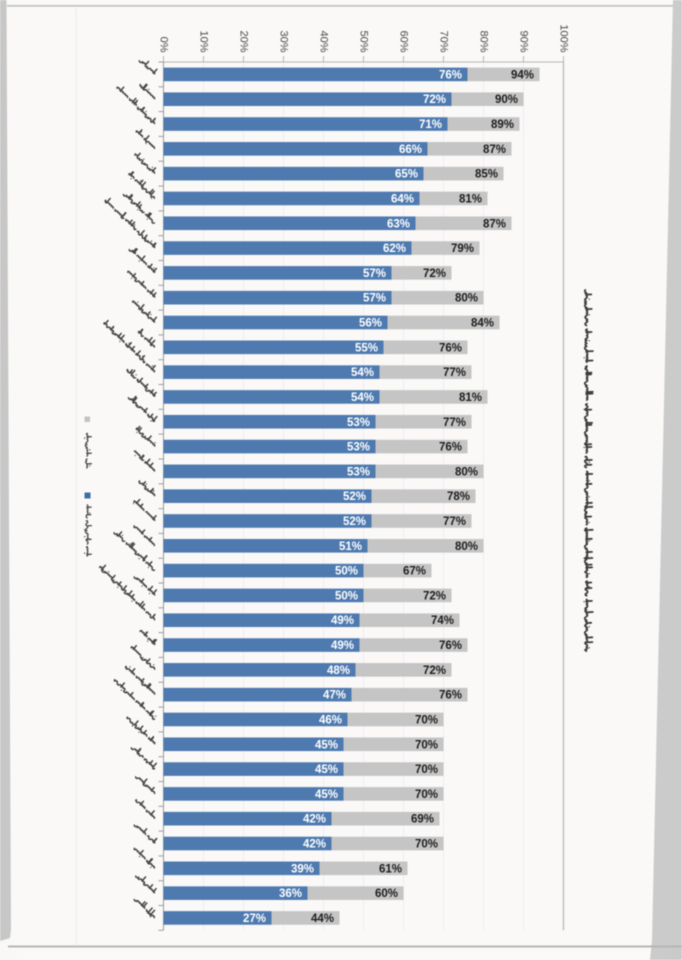 The height and width of the screenshot is (960, 682). What do you see at coordinates (522, 75) in the screenshot?
I see `svg-text: 94%` at bounding box center [522, 75].